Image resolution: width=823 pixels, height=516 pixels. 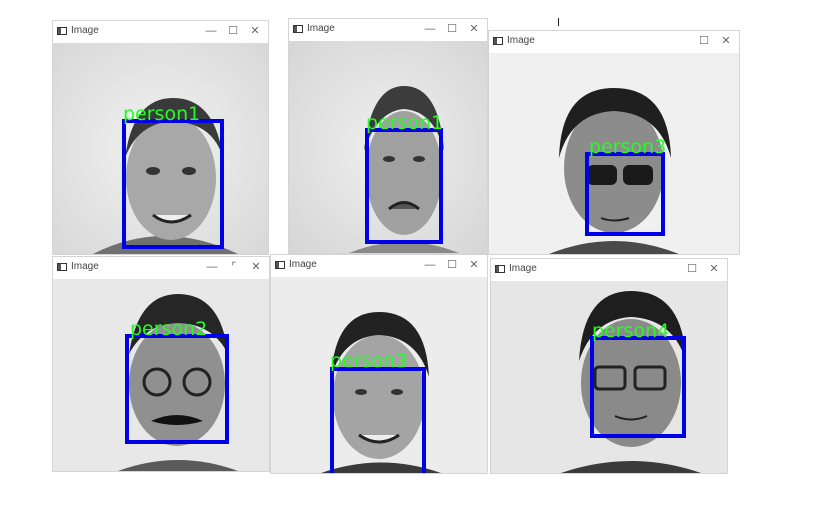 I want to click on stray-divider-line, so click(x=558, y=22).